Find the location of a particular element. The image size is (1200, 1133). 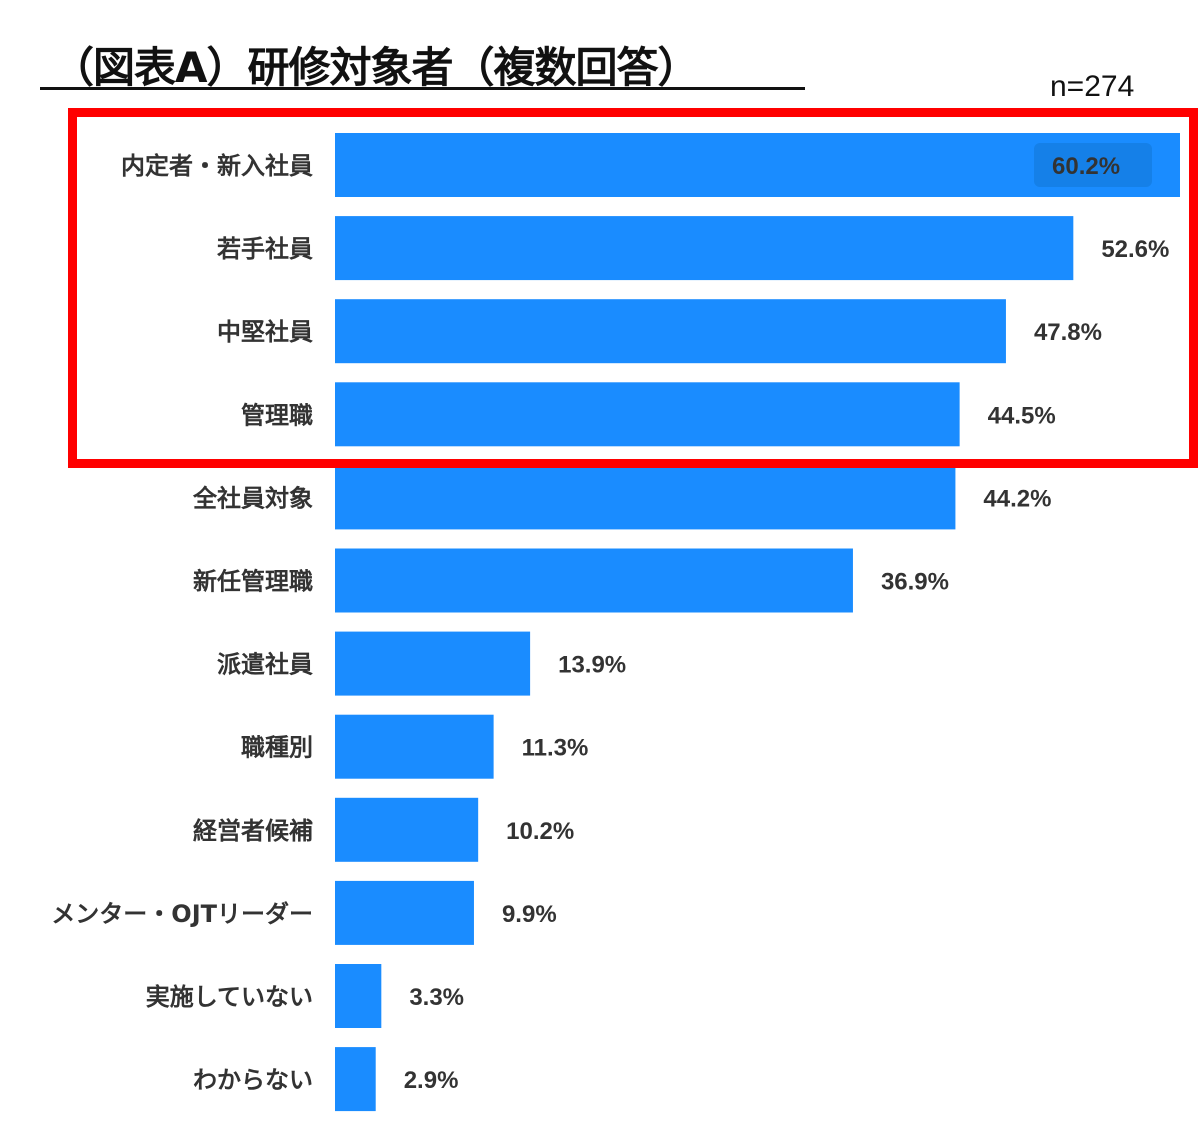

value-label: 2.9% is located at coordinates (431, 1080).